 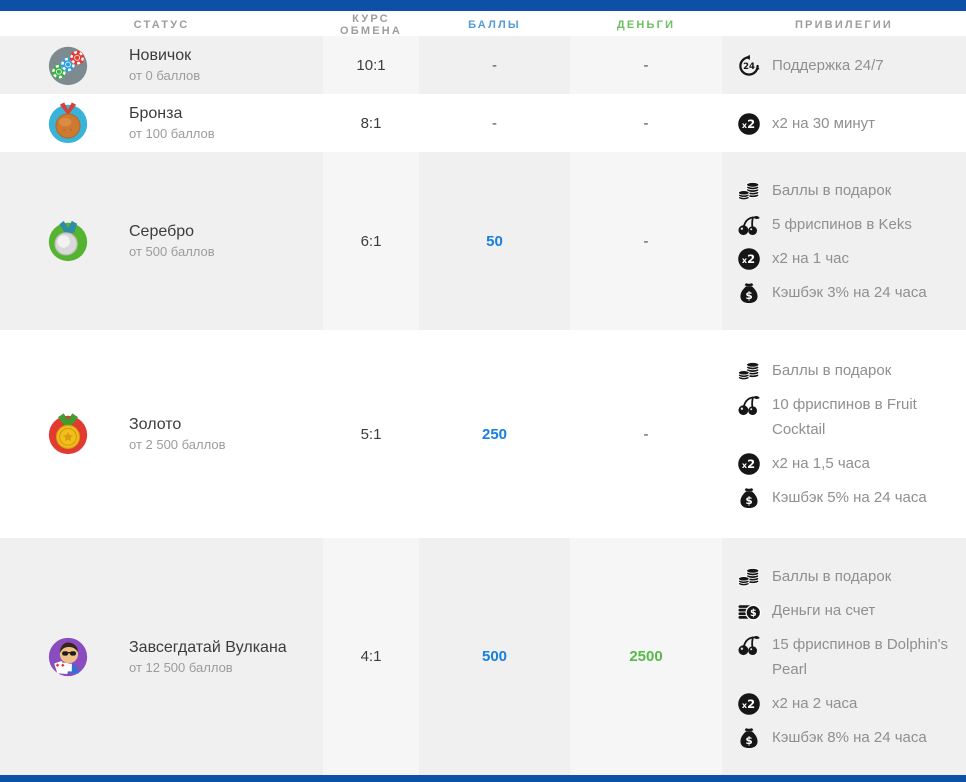 I want to click on privilege-item: x2 x2 на 2 часа, so click(x=797, y=703).